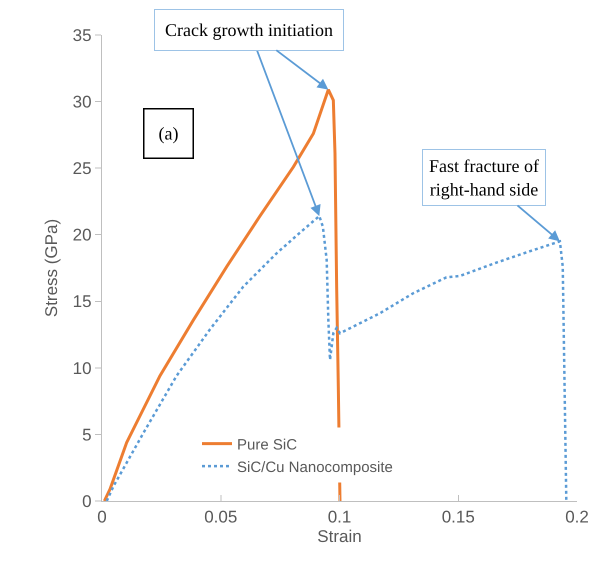 The image size is (604, 582). Describe the element at coordinates (82, 35) in the screenshot. I see `y-tick-label: 35` at that location.